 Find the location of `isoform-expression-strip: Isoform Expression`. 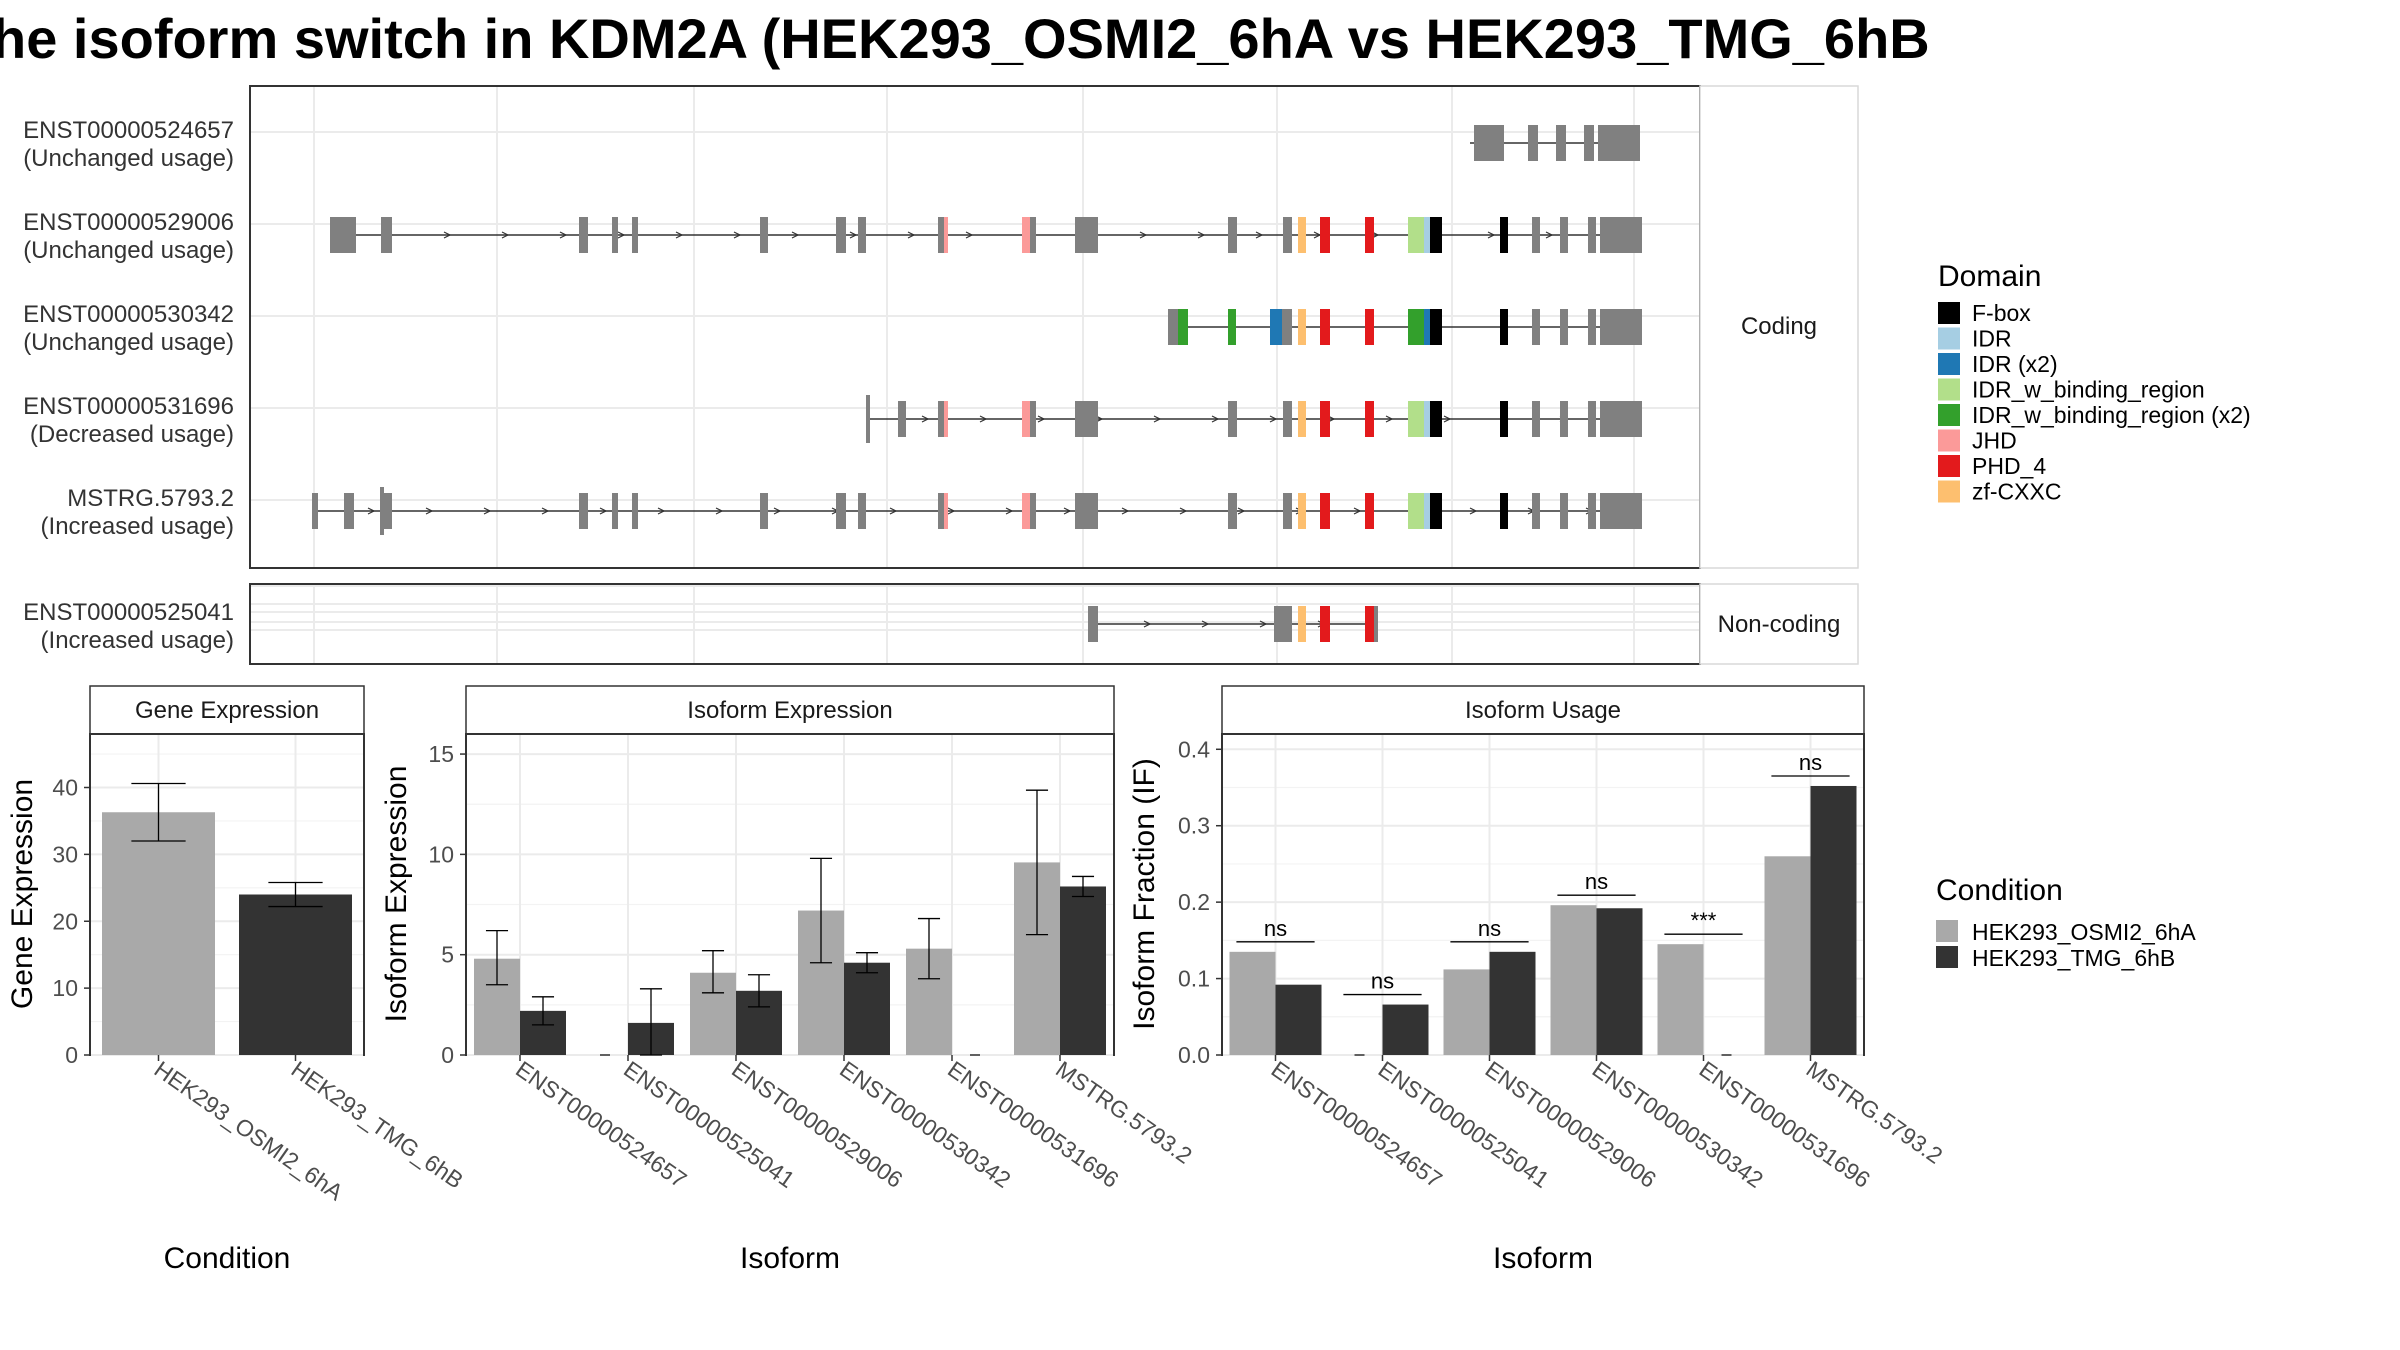

isoform-expression-strip: Isoform Expression is located at coordinates (789, 710).